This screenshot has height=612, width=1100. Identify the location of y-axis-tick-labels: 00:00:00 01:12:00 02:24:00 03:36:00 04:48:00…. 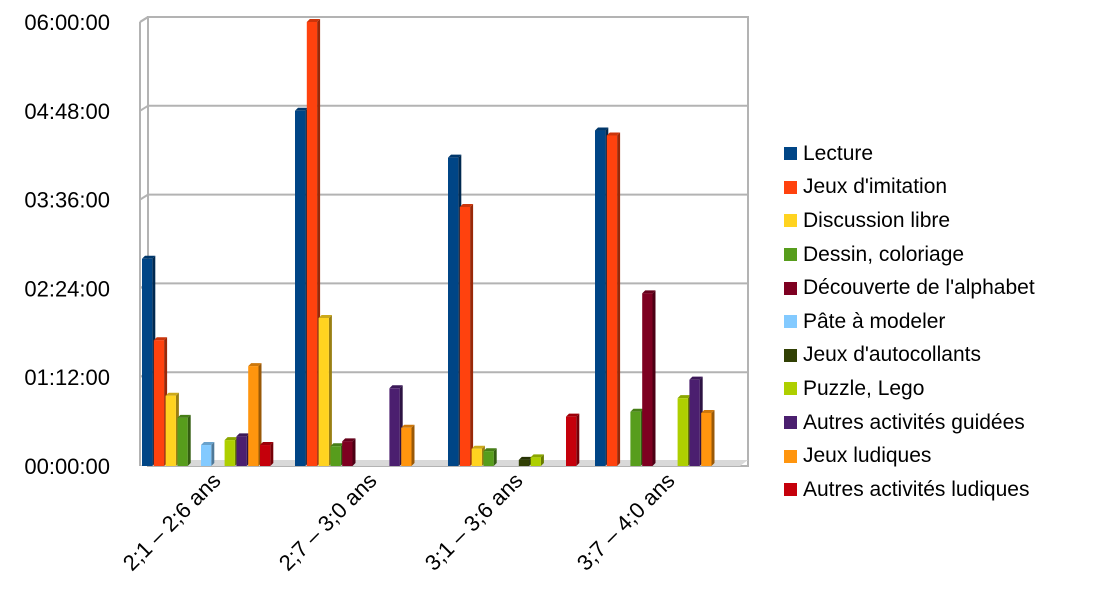
(67, 244).